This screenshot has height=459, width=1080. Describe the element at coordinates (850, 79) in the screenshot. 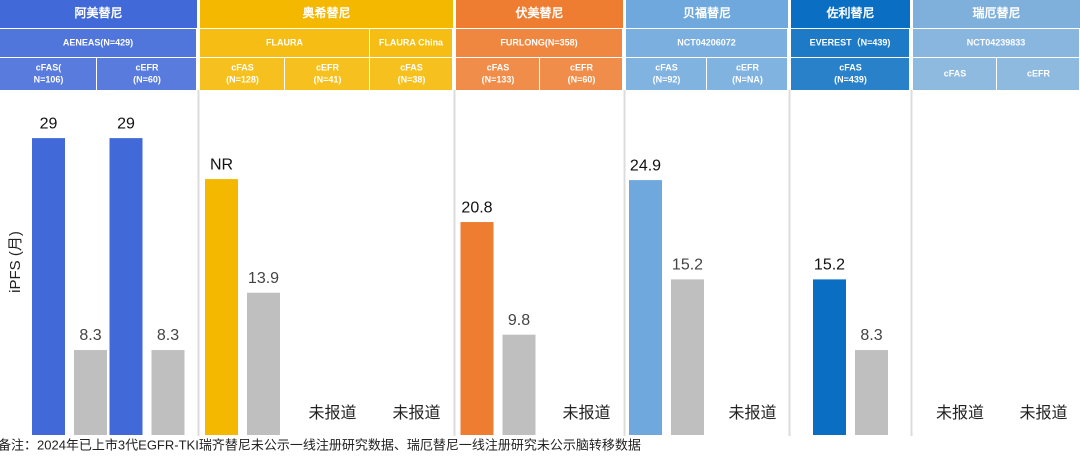

I see `arm-label: (N=439)` at that location.